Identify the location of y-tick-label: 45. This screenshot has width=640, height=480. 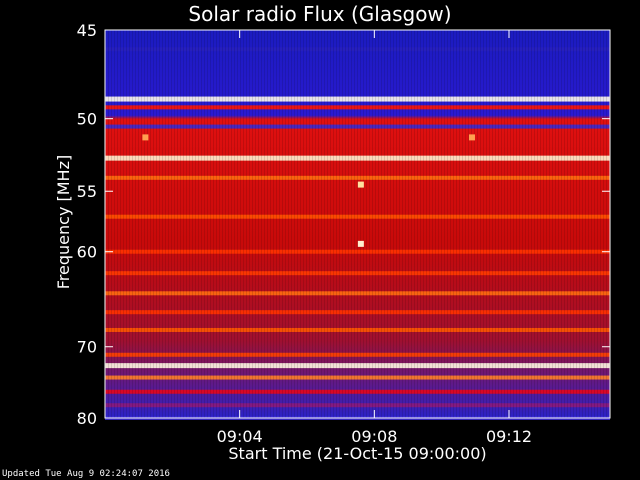
(87, 30).